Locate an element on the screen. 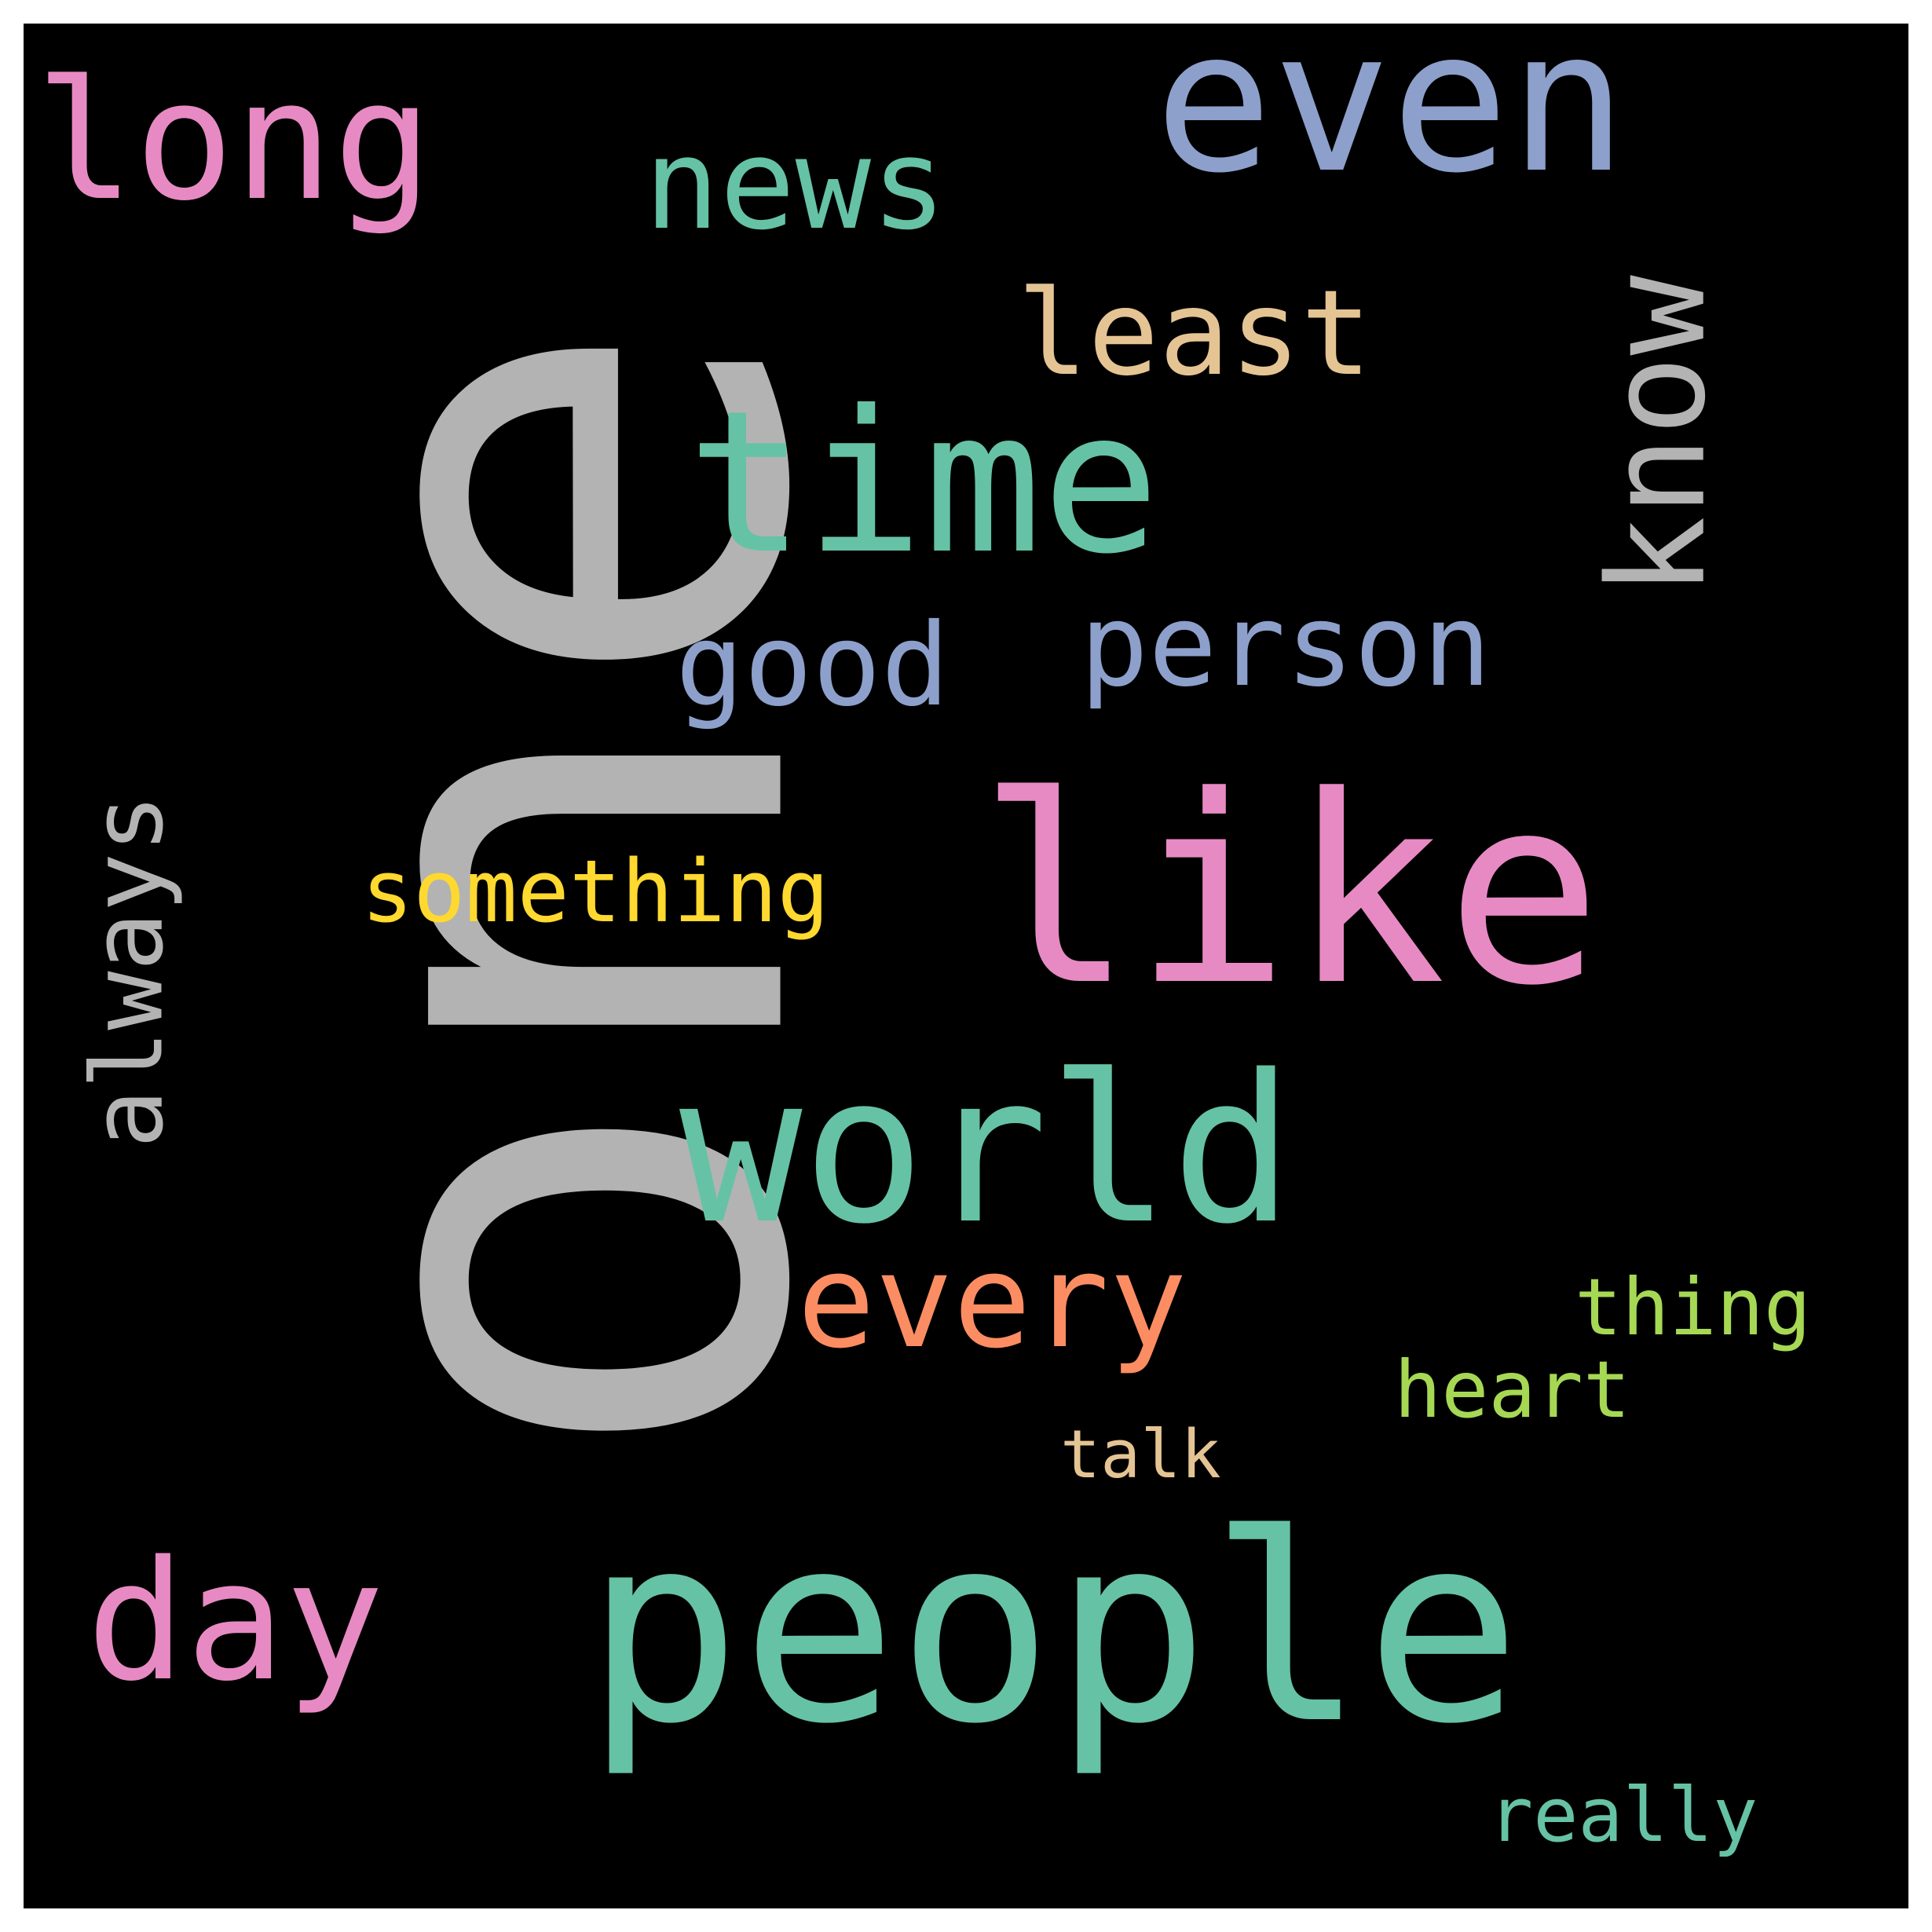 The height and width of the screenshot is (1932, 1932). word-long: long is located at coordinates (234, 141).